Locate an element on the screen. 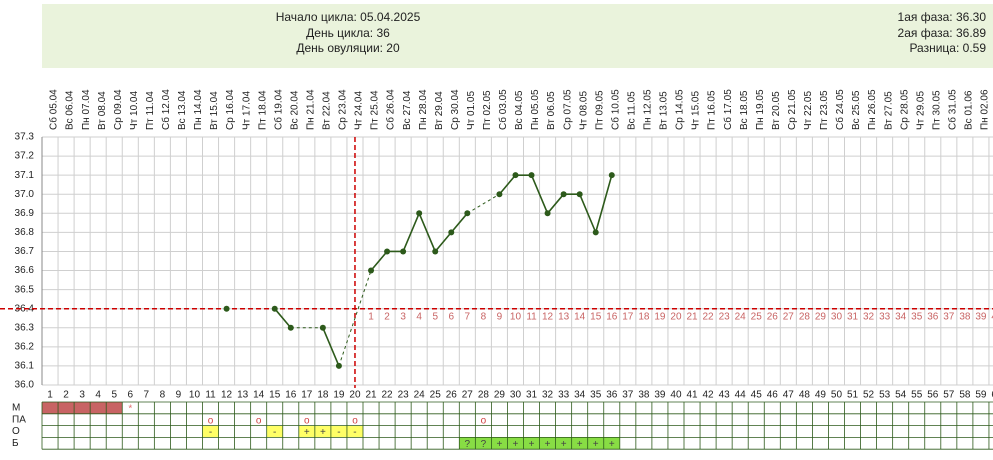  day-number: 11 is located at coordinates (210, 395).